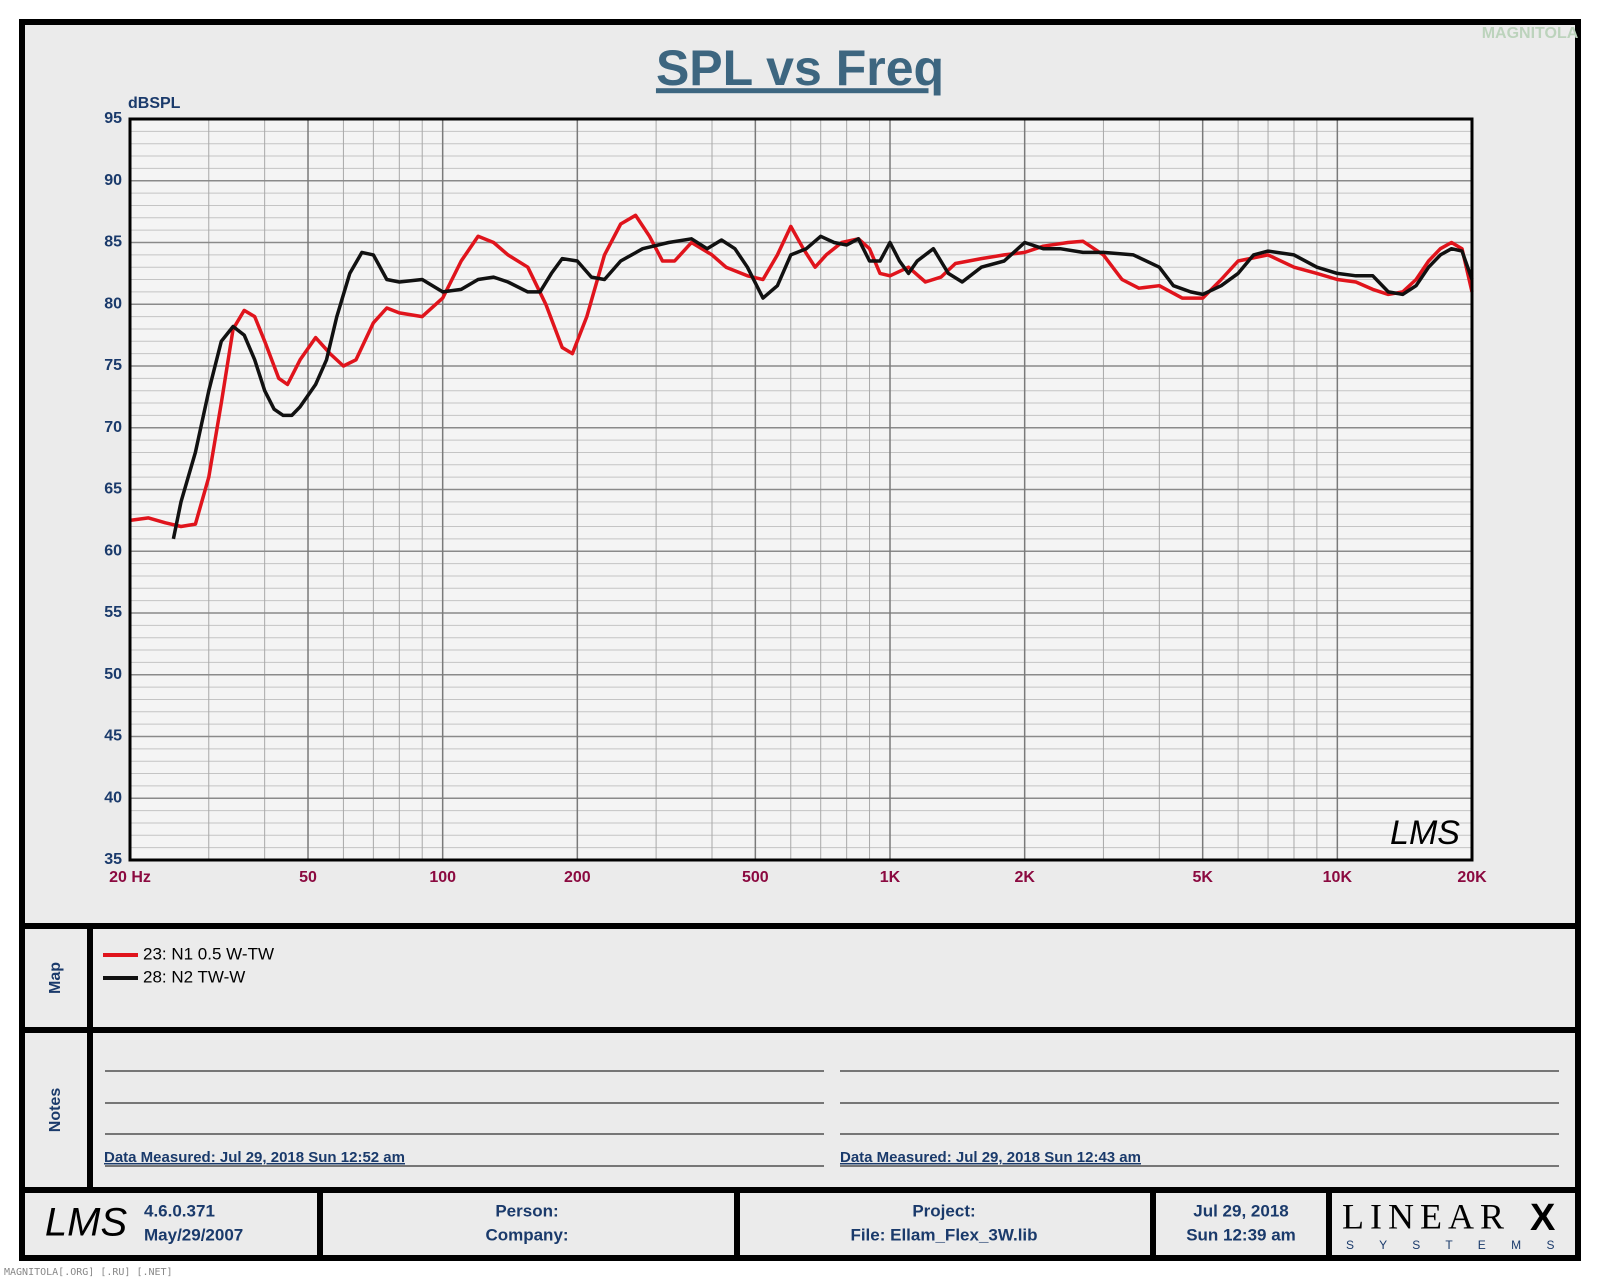 This screenshot has height=1280, width=1600. What do you see at coordinates (113, 489) in the screenshot?
I see `y-tick-label: 65` at bounding box center [113, 489].